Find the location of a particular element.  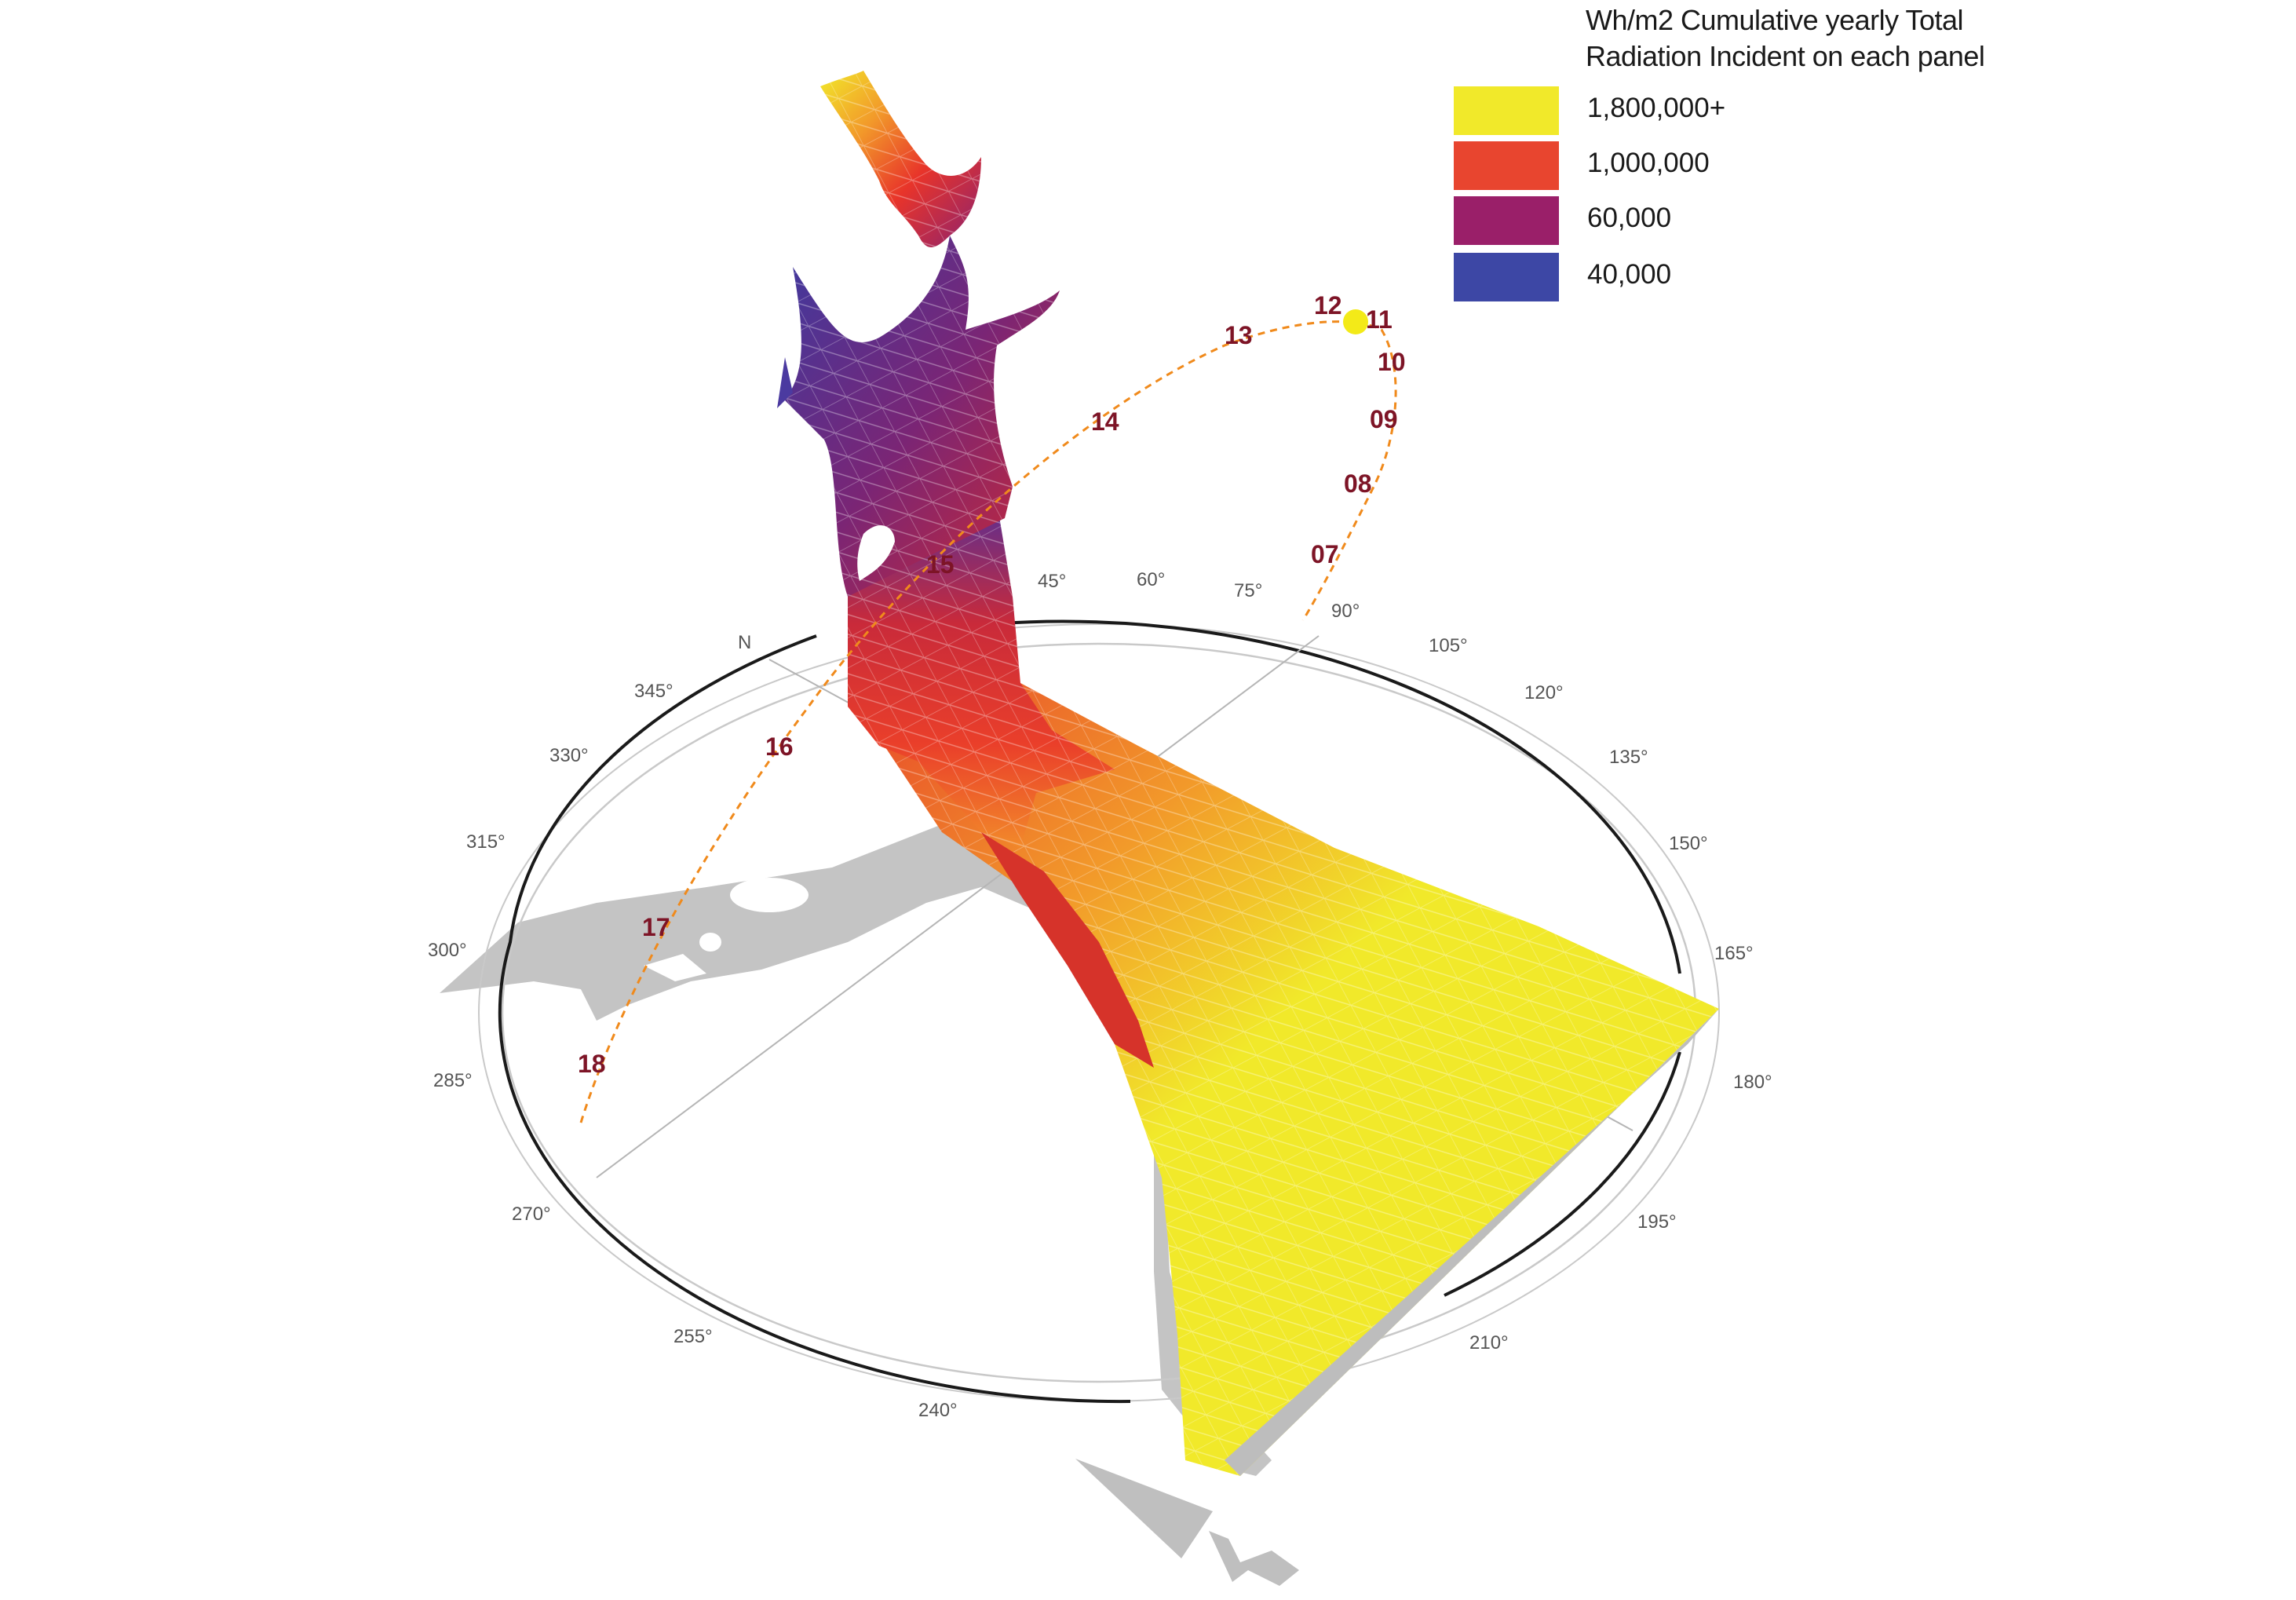

hour-label: 18 is located at coordinates (592, 1064).